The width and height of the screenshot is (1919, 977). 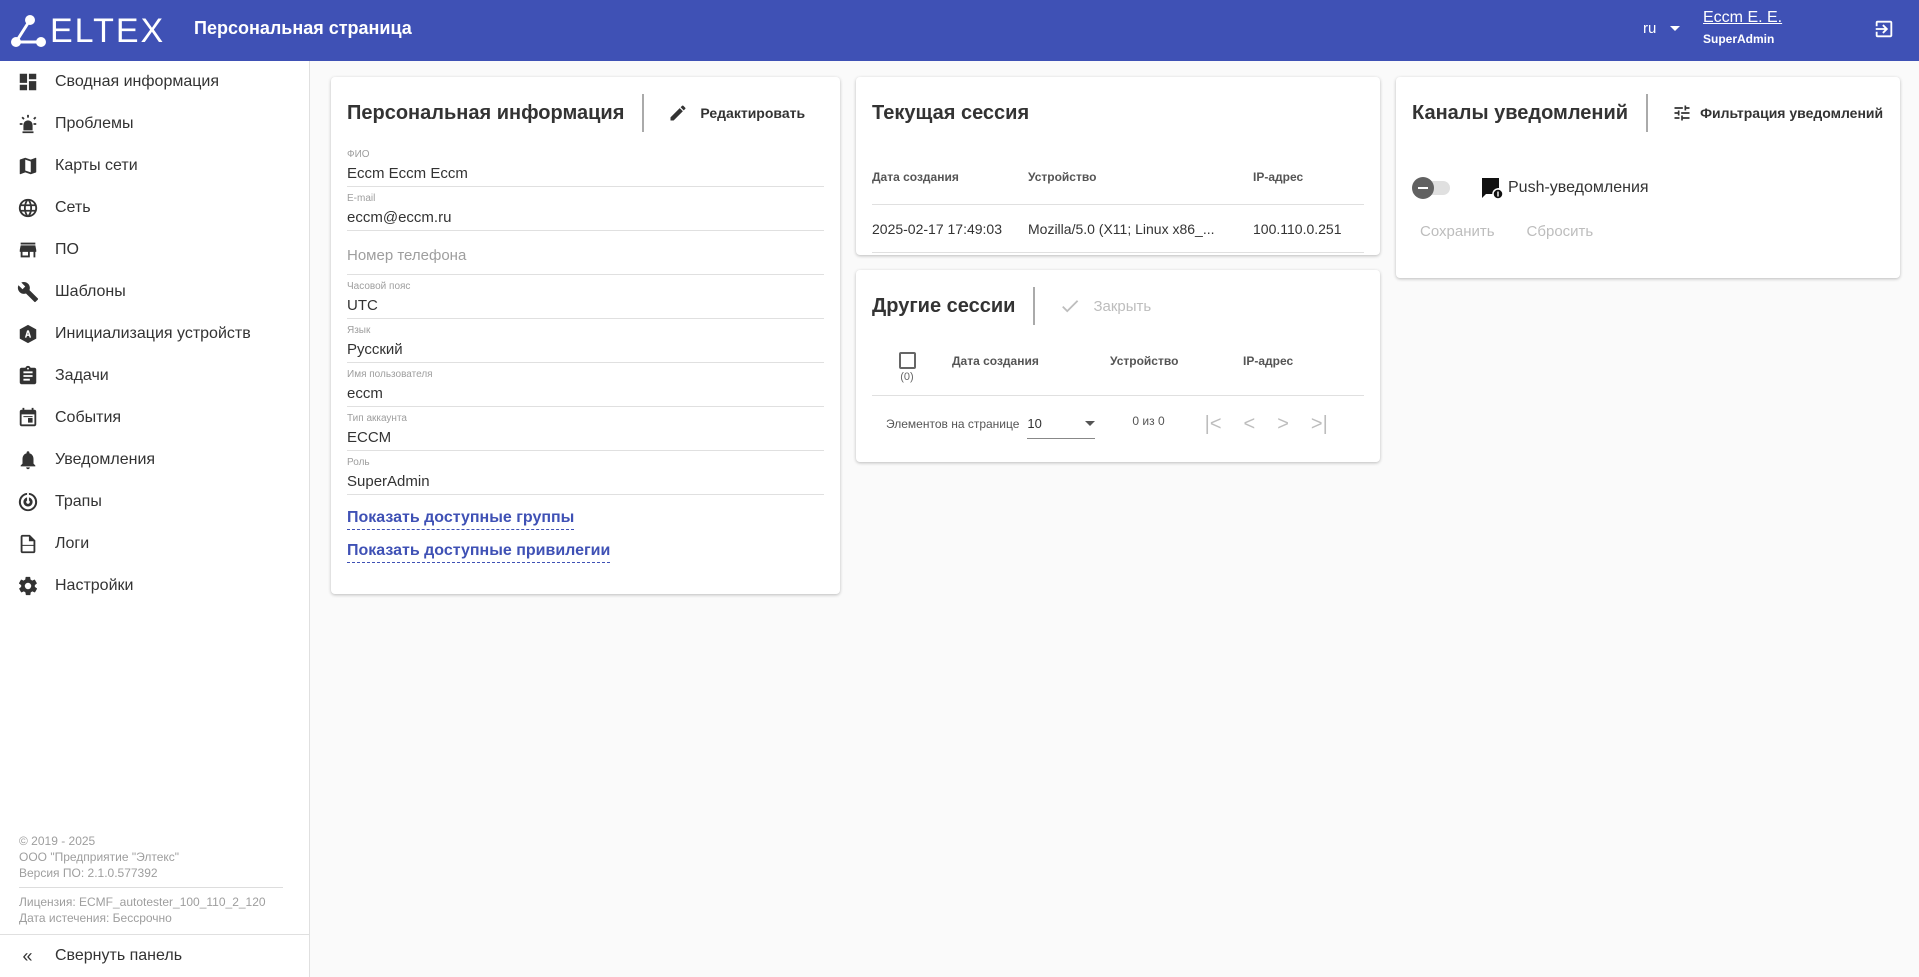 What do you see at coordinates (907, 360) in the screenshot?
I see `select-all-checkbox` at bounding box center [907, 360].